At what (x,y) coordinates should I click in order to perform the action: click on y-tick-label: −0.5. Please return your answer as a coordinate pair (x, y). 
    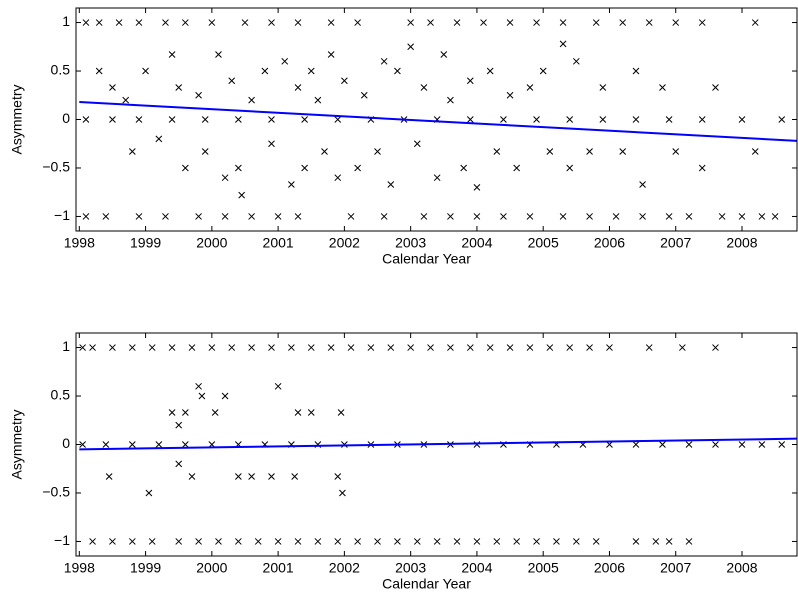
    Looking at the image, I should click on (56, 167).